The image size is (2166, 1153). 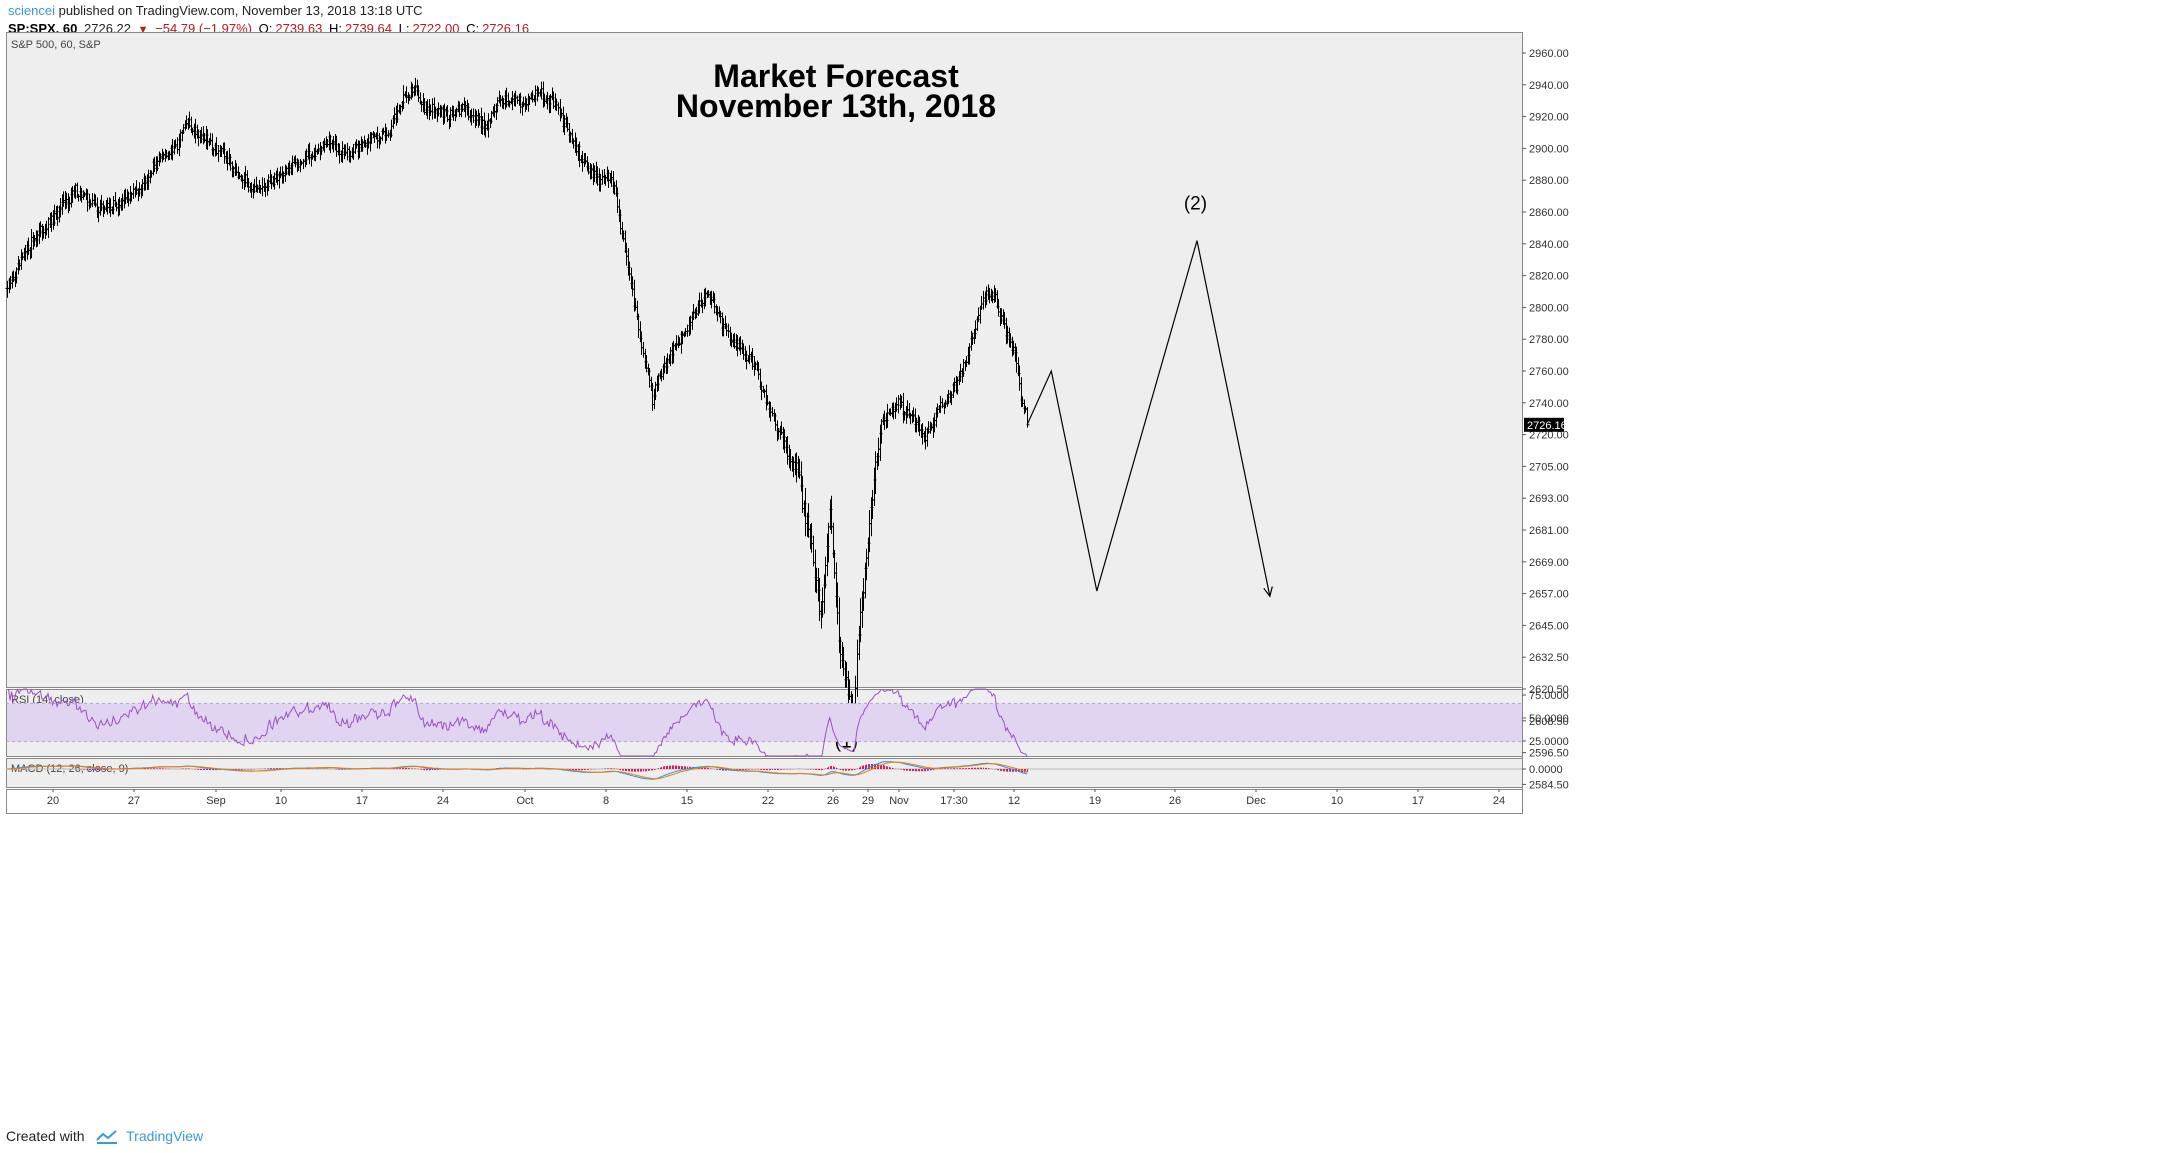 I want to click on low-label: L:, so click(x=404, y=28).